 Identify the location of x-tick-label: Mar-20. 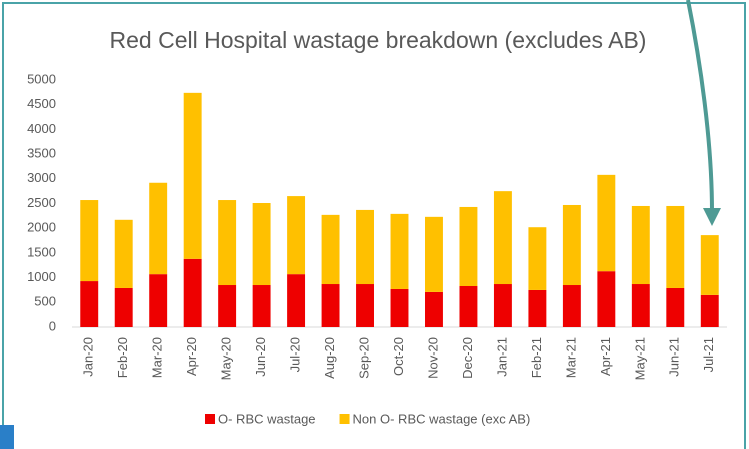
(157, 357).